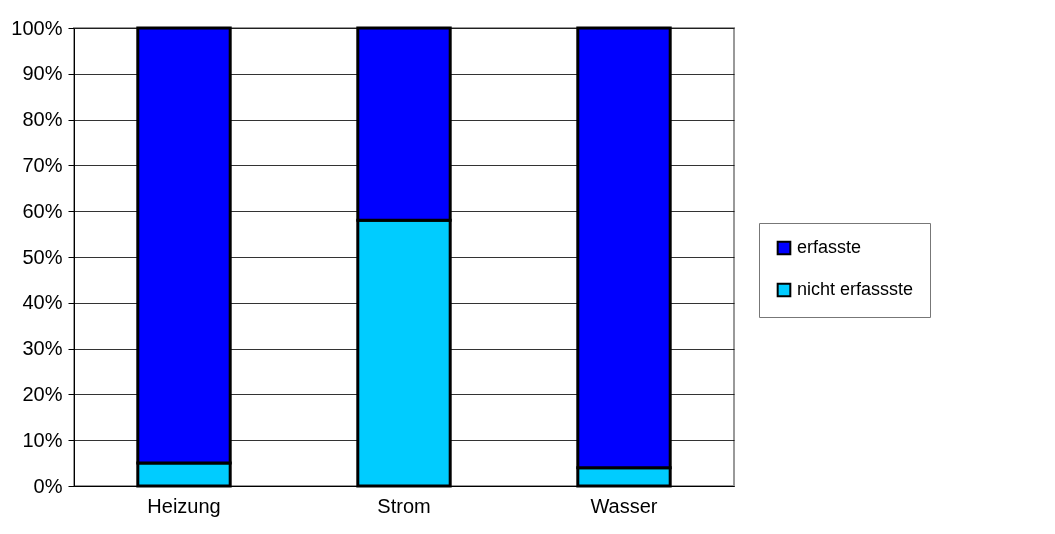  I want to click on x-tick-label: Strom, so click(404, 505).